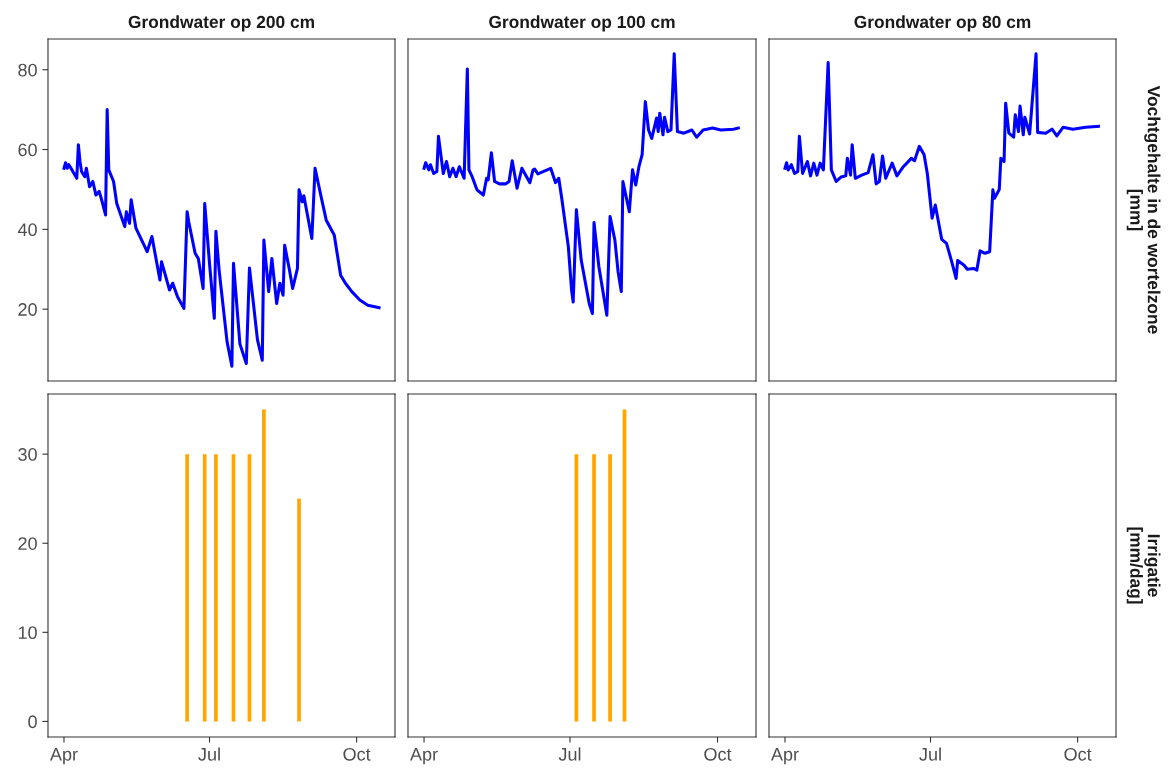  What do you see at coordinates (27, 454) in the screenshot?
I see `y-tick-label: 30` at bounding box center [27, 454].